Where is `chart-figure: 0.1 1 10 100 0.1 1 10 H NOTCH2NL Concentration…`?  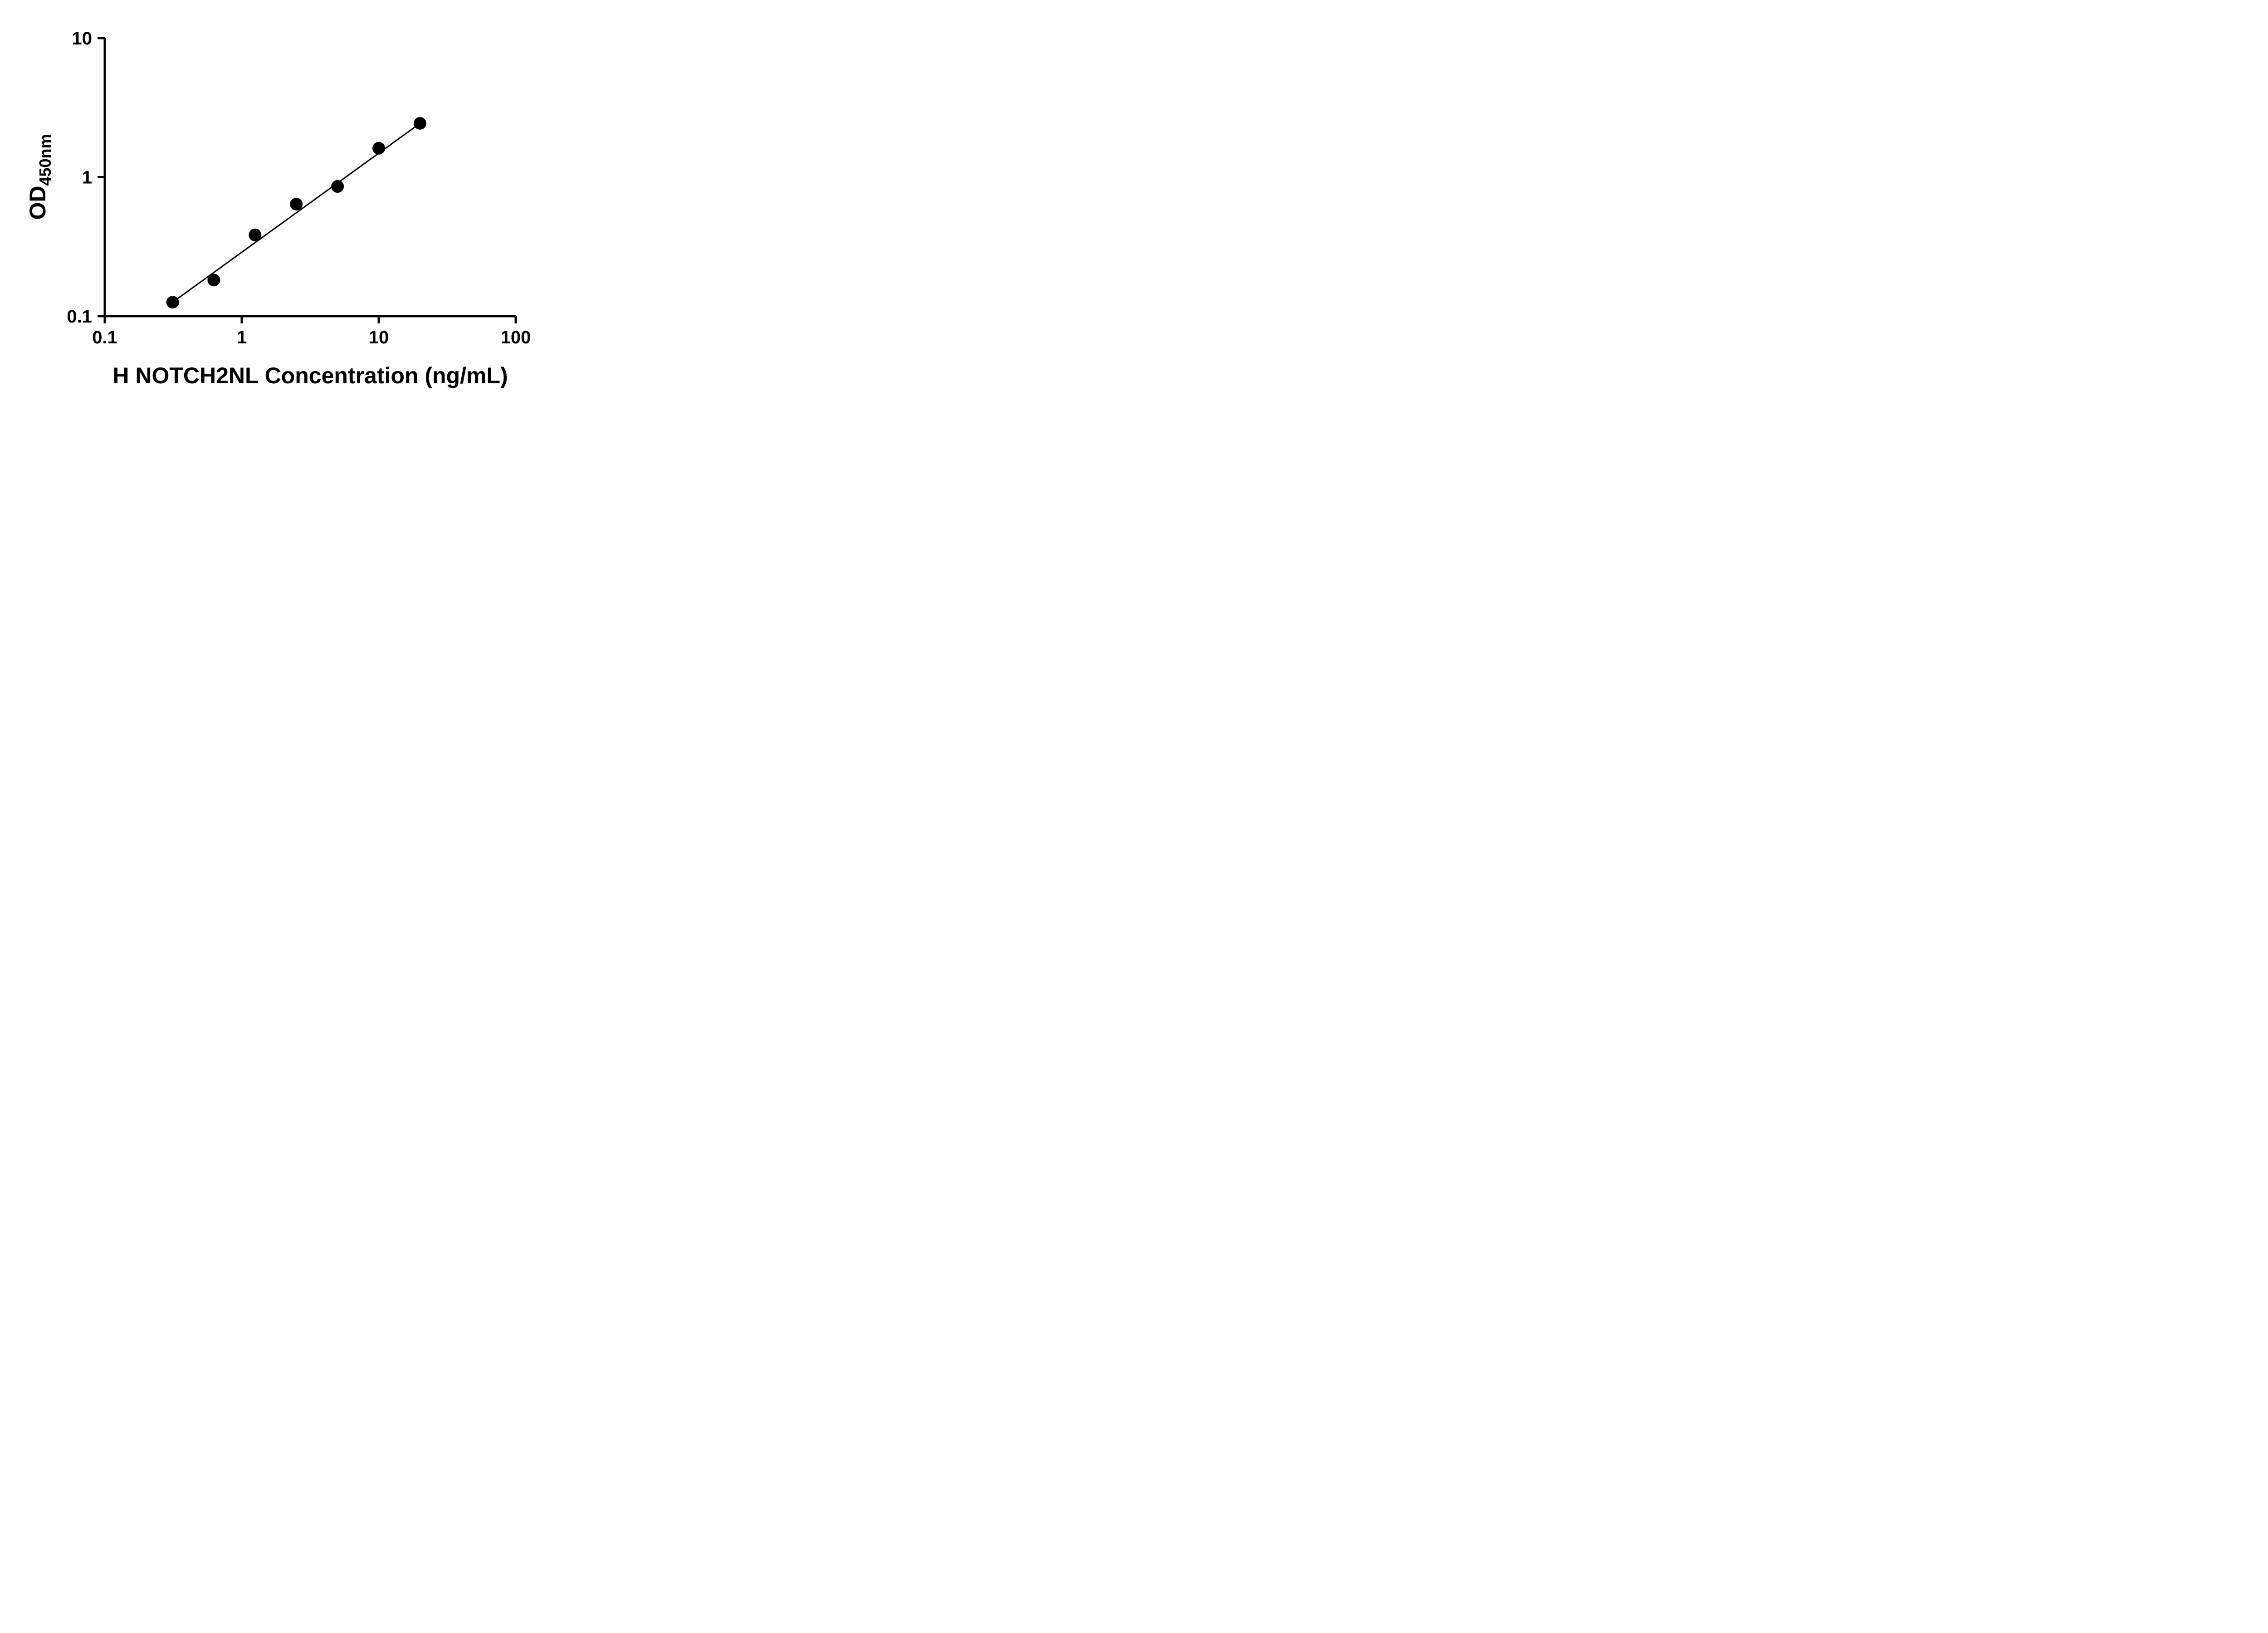
chart-figure: 0.1 1 10 100 0.1 1 10 H NOTCH2NL Concentration… is located at coordinates (286, 204).